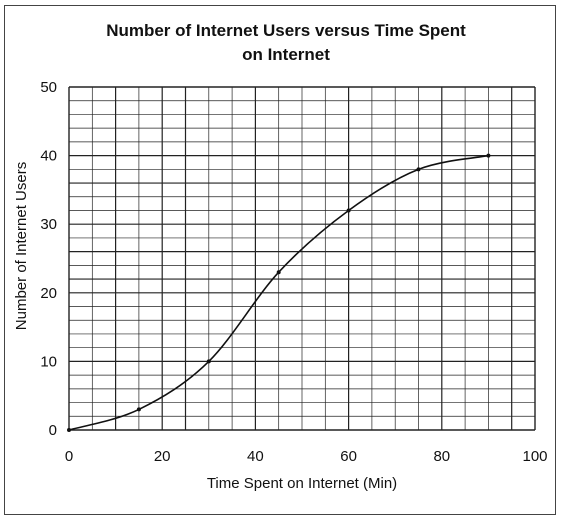  What do you see at coordinates (48, 224) in the screenshot?
I see `y-tick-label: 30` at bounding box center [48, 224].